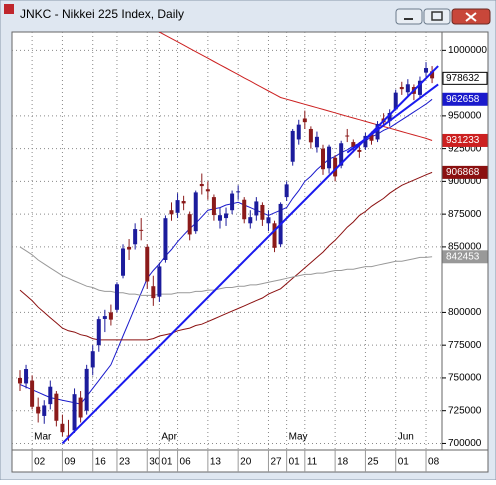  What do you see at coordinates (434, 462) in the screenshot?
I see `x-tick-label: 08` at bounding box center [434, 462].